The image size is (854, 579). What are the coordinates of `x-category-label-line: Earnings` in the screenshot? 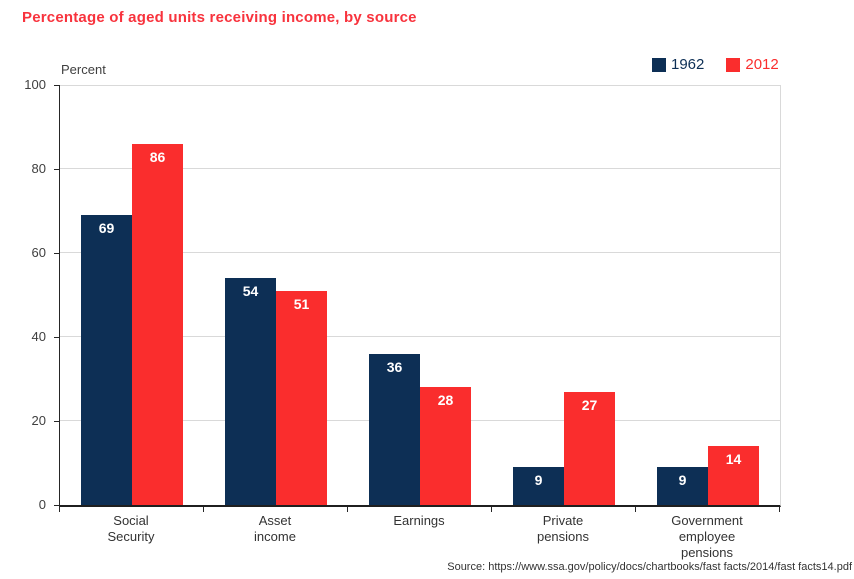 It's located at (419, 520).